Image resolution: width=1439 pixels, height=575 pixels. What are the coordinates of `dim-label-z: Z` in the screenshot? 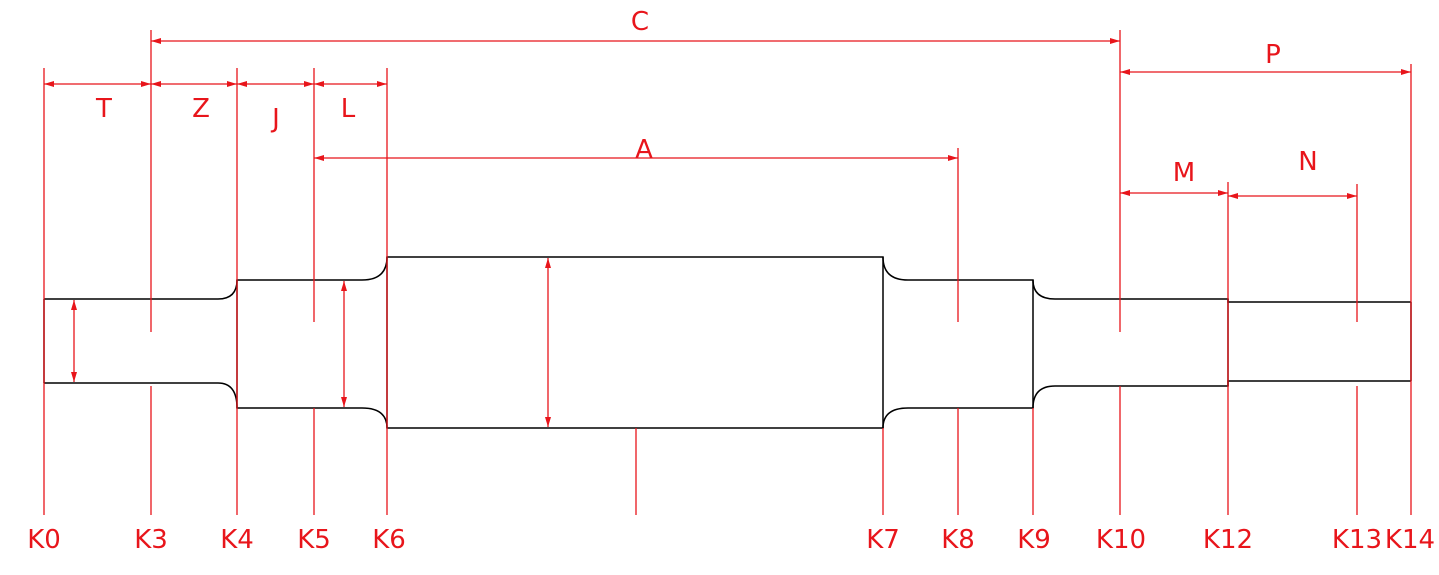 It's located at (201, 109).